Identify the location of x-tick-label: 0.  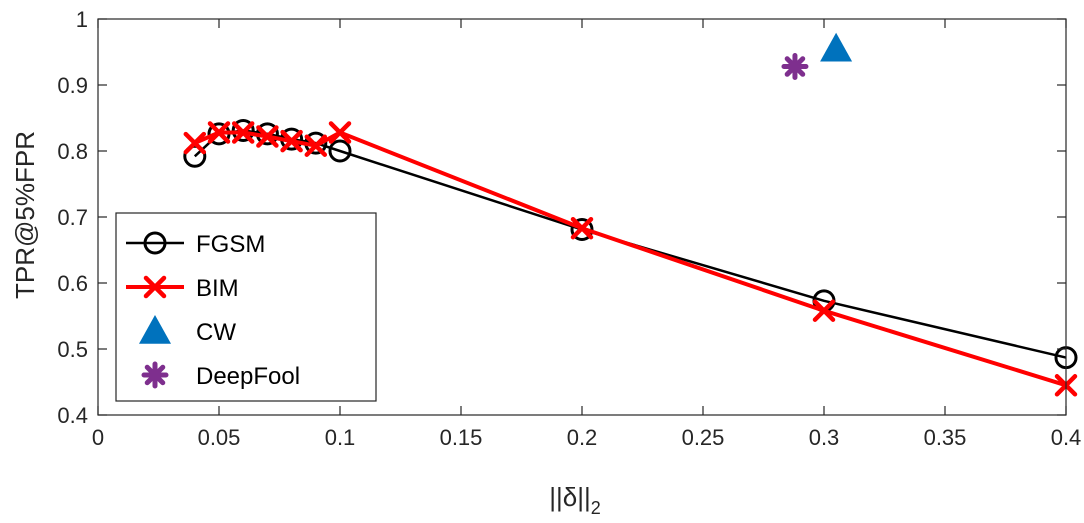
(98, 437).